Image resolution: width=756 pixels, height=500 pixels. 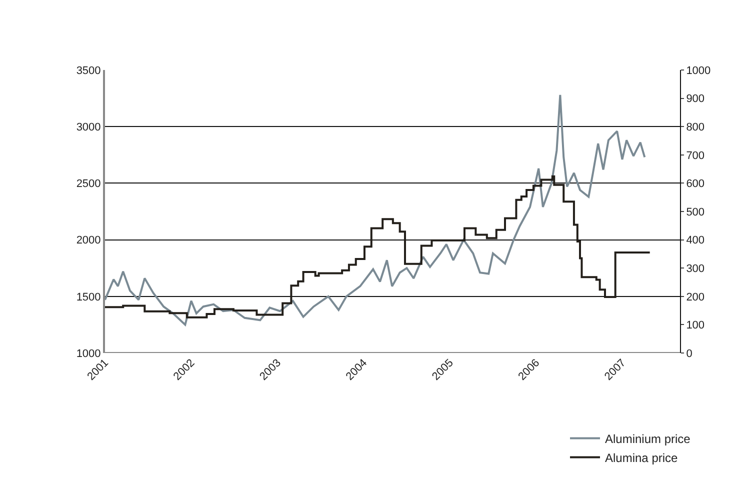 I want to click on y-tick-label: 2000, so click(x=88, y=240).